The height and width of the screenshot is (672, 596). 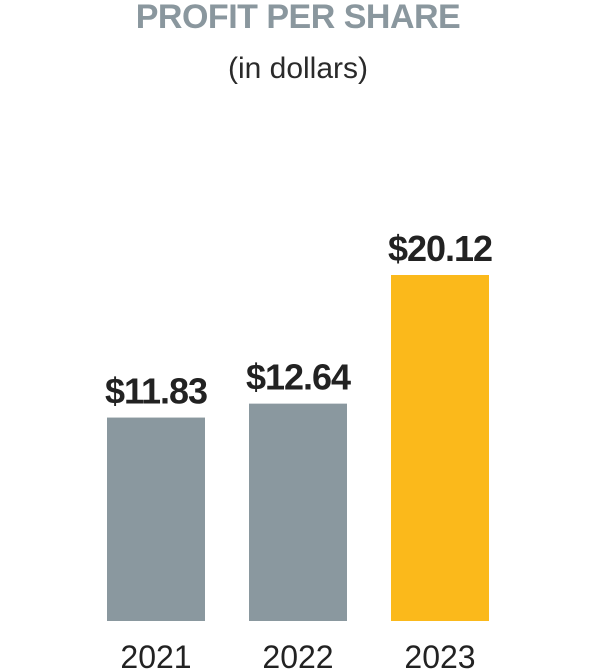 What do you see at coordinates (298, 377) in the screenshot?
I see `value-label-2022: $12.64` at bounding box center [298, 377].